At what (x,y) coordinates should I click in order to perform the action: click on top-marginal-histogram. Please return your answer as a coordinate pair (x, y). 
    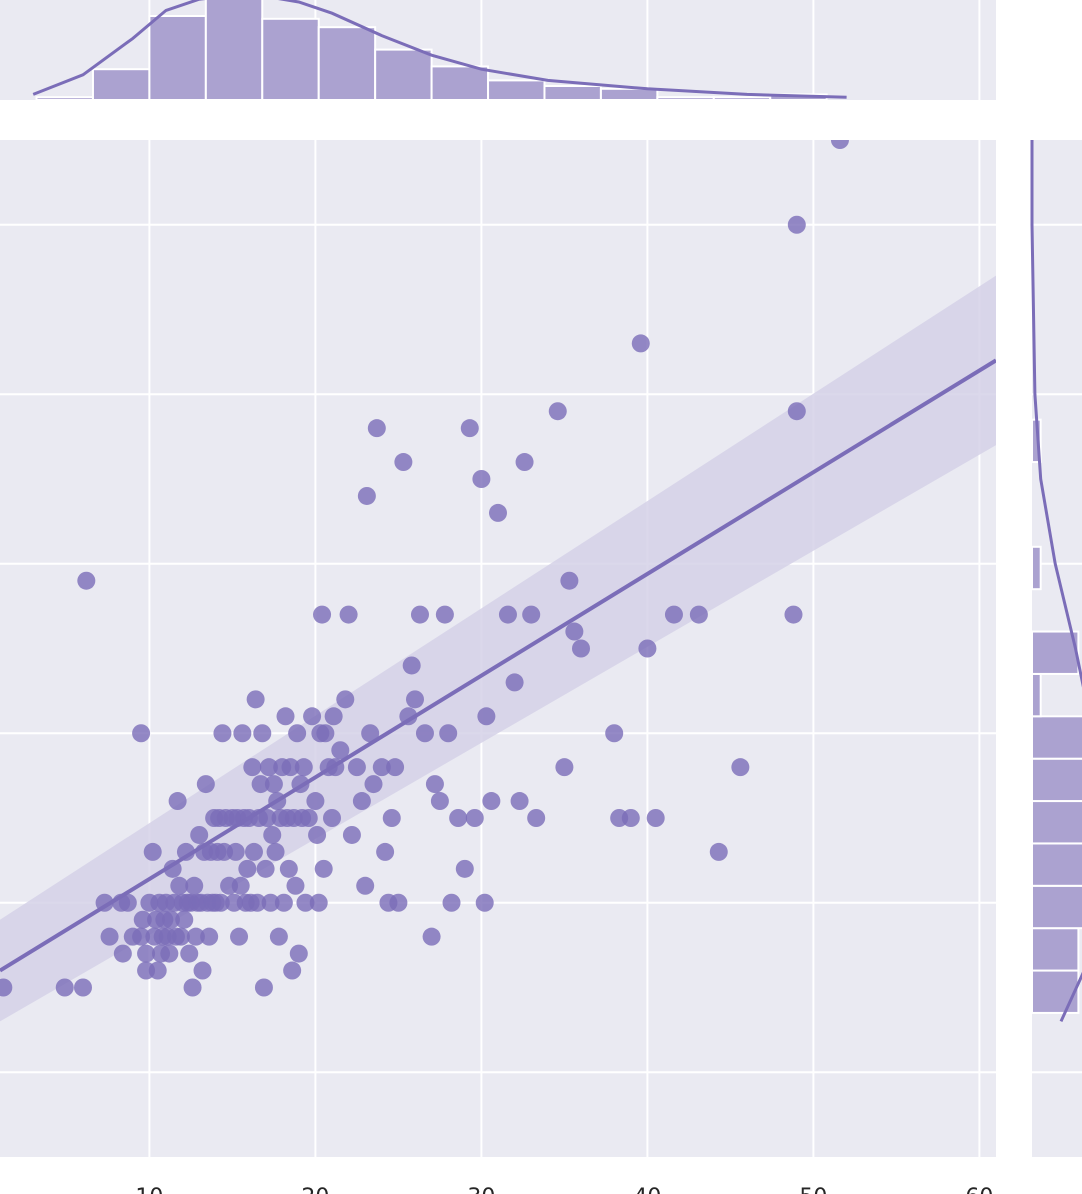
    Looking at the image, I should click on (498, 51).